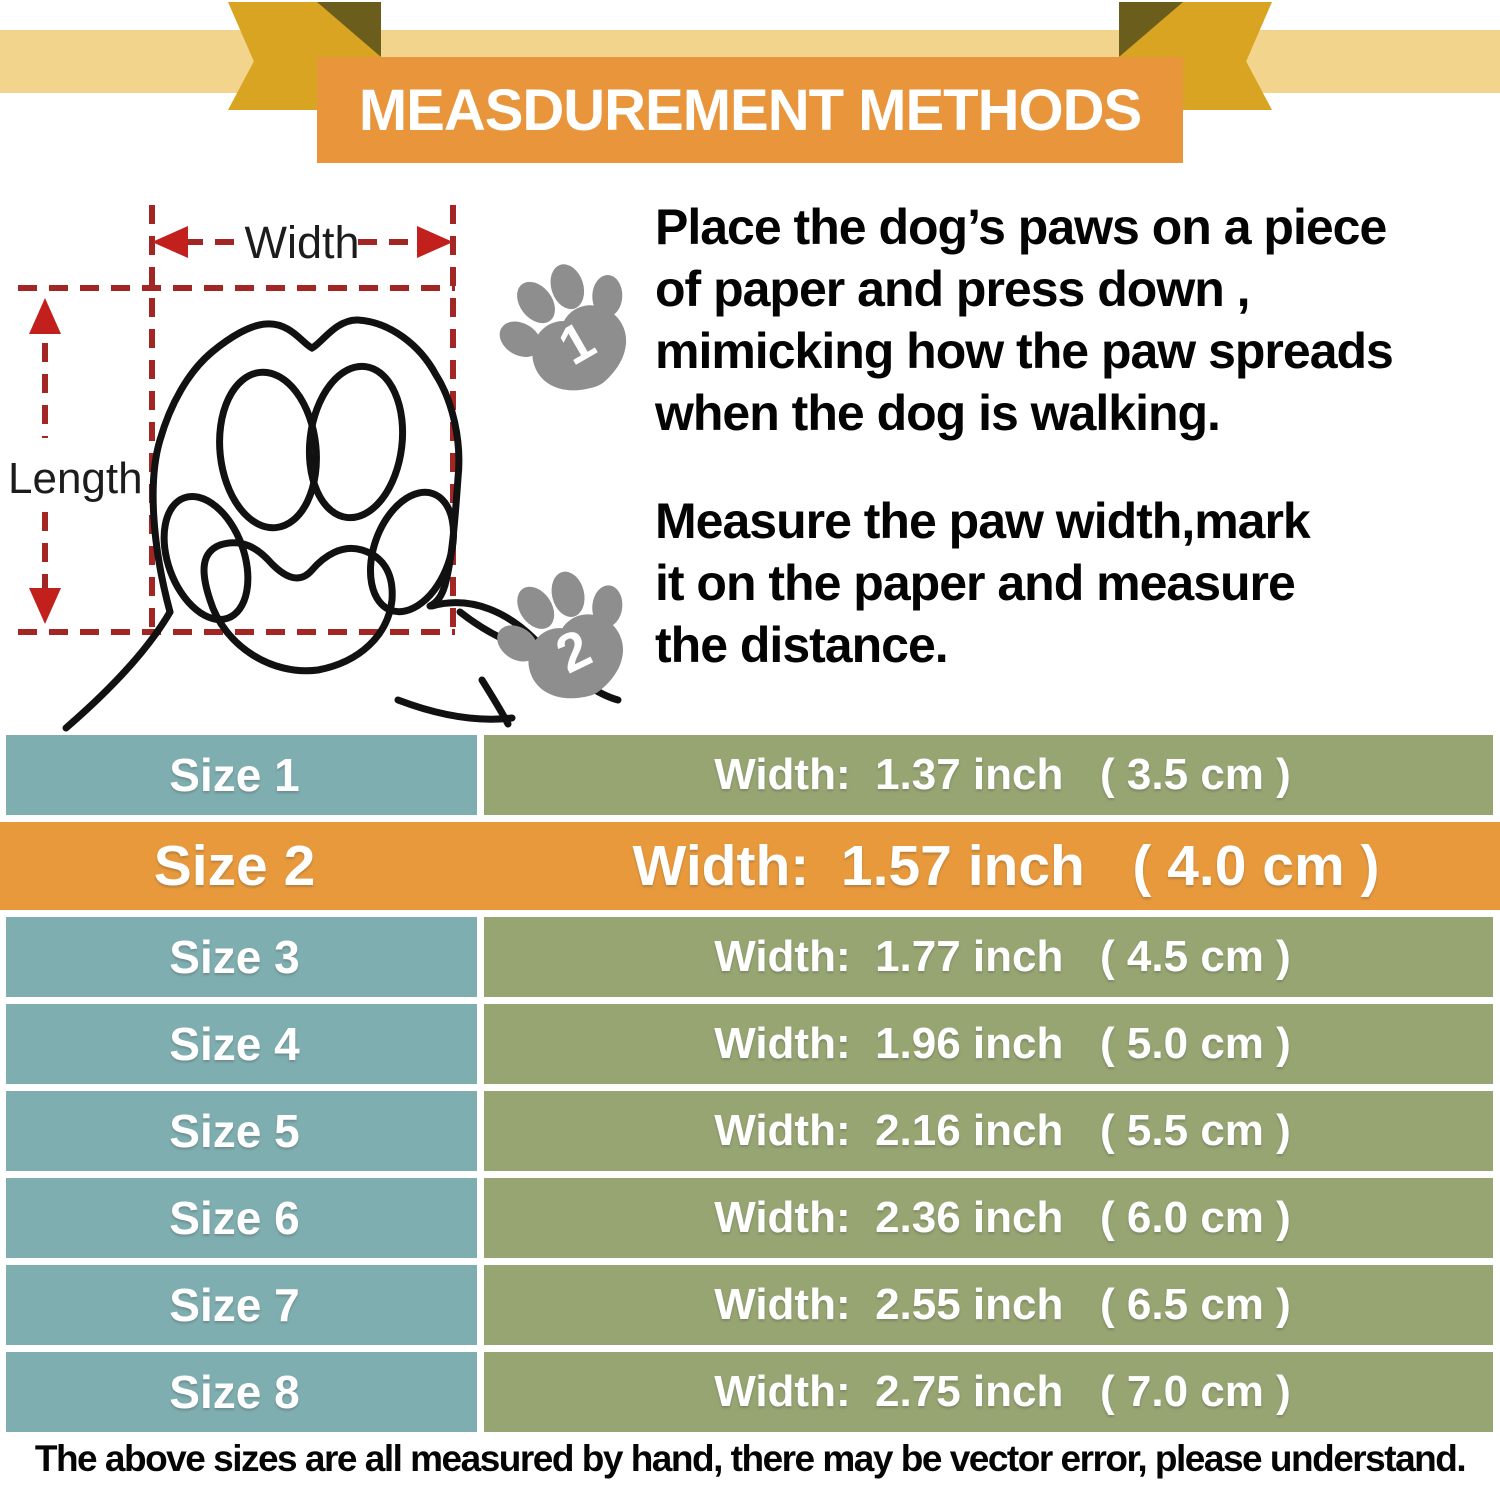 The image size is (1500, 1488). I want to click on width-cell: Width: 1.96 inch ( 5.0 cm ), so click(988, 1044).